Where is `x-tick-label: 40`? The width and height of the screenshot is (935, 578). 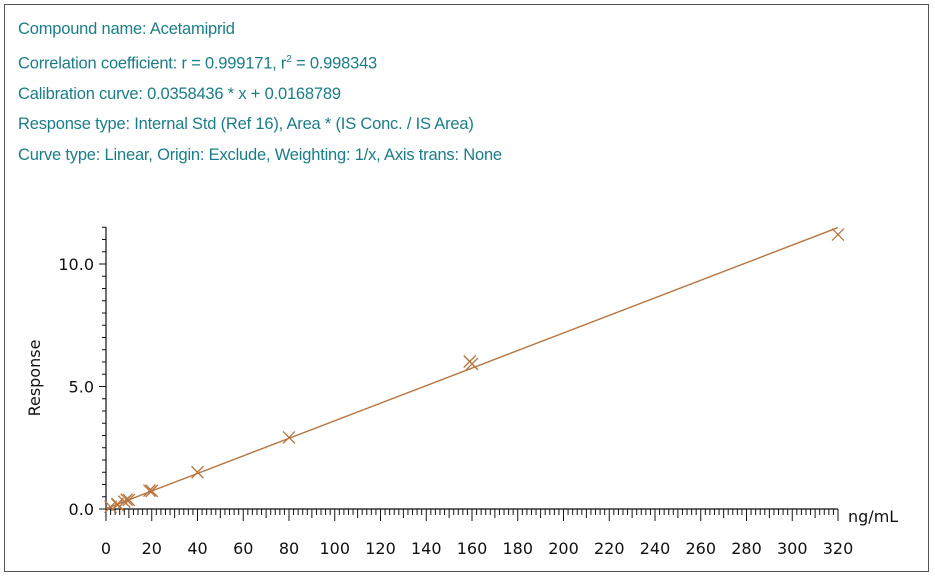
x-tick-label: 40 is located at coordinates (197, 548).